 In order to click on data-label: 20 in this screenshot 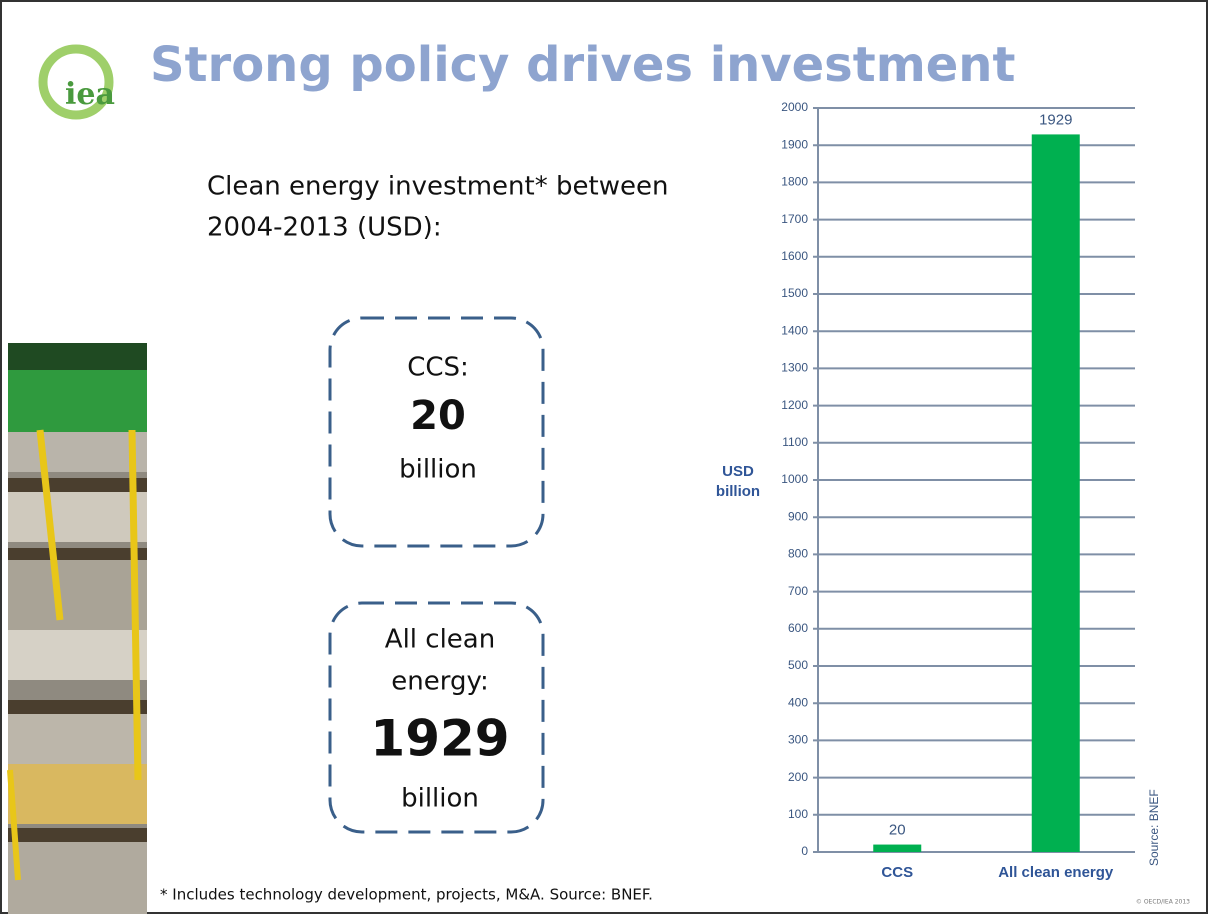, I will do `click(897, 830)`.